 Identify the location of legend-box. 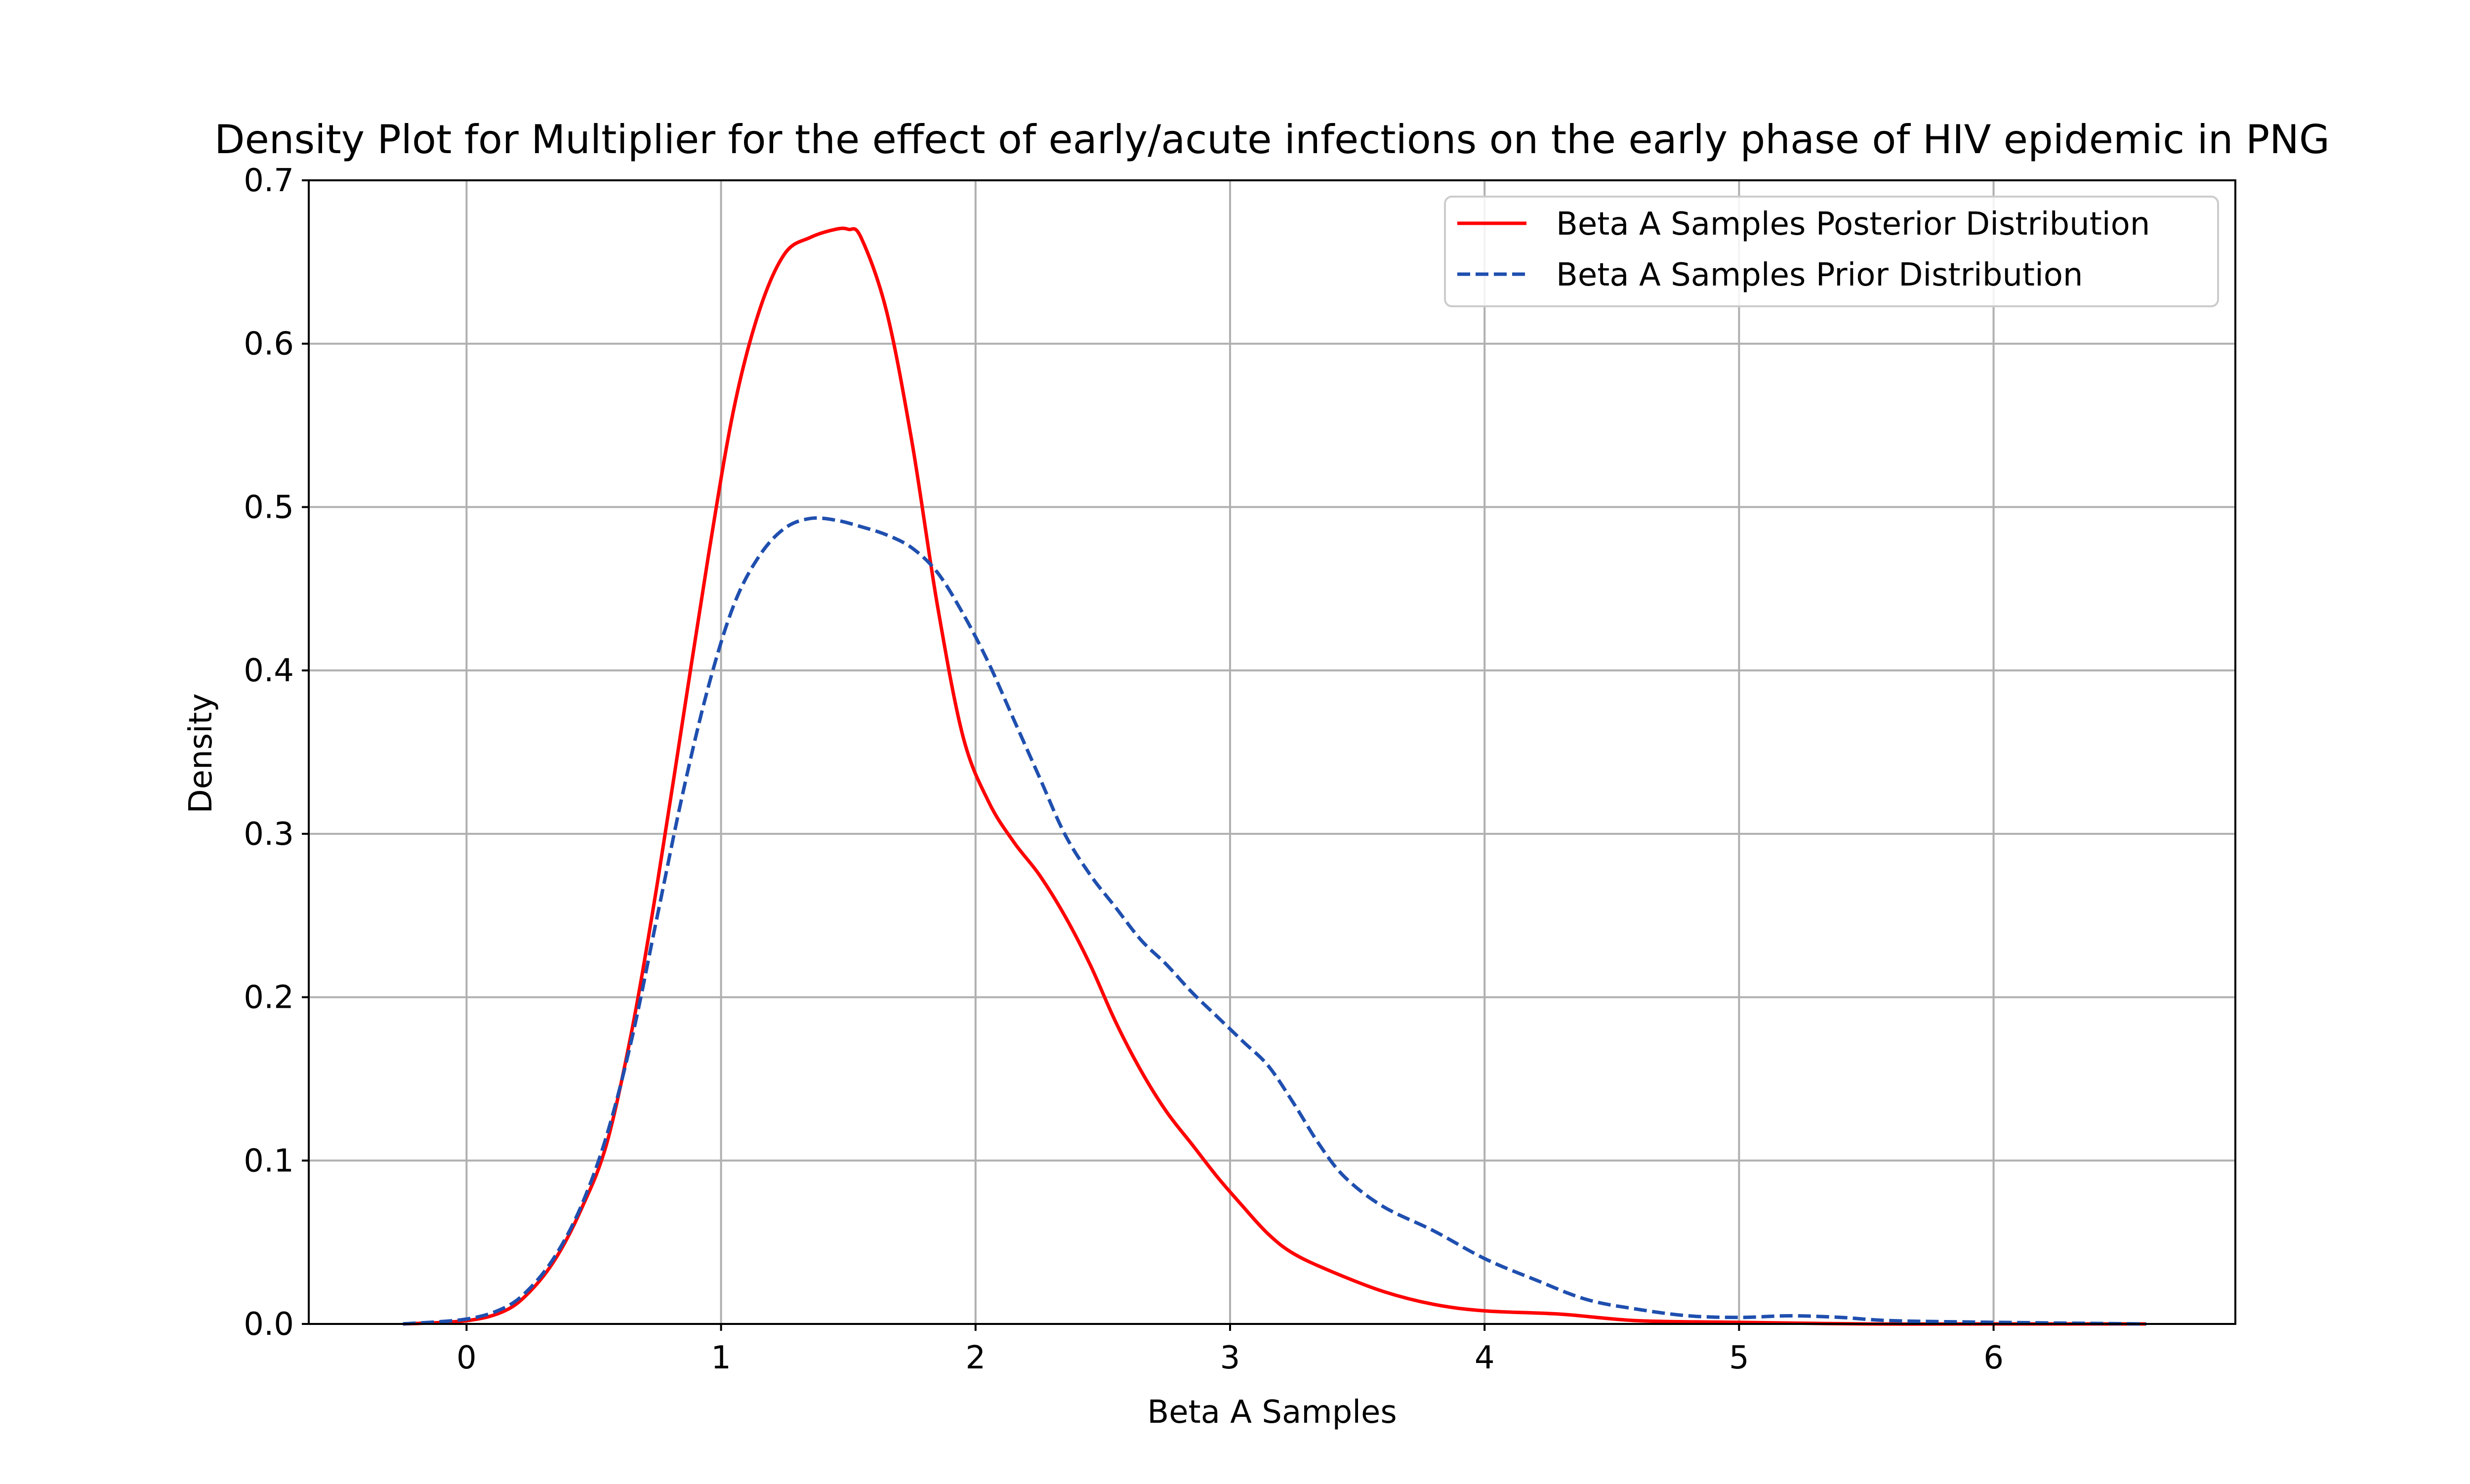
(1831, 251).